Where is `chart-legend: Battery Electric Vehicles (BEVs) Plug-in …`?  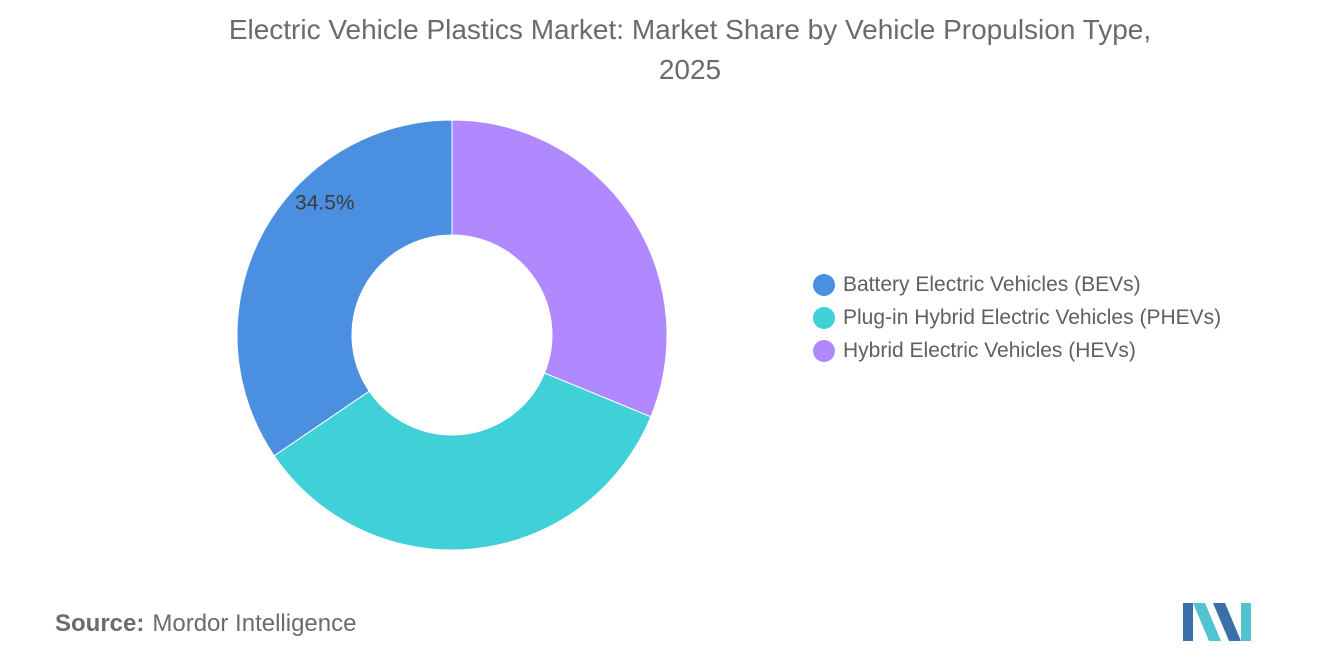 chart-legend: Battery Electric Vehicles (BEVs) Plug-in … is located at coordinates (1017, 317).